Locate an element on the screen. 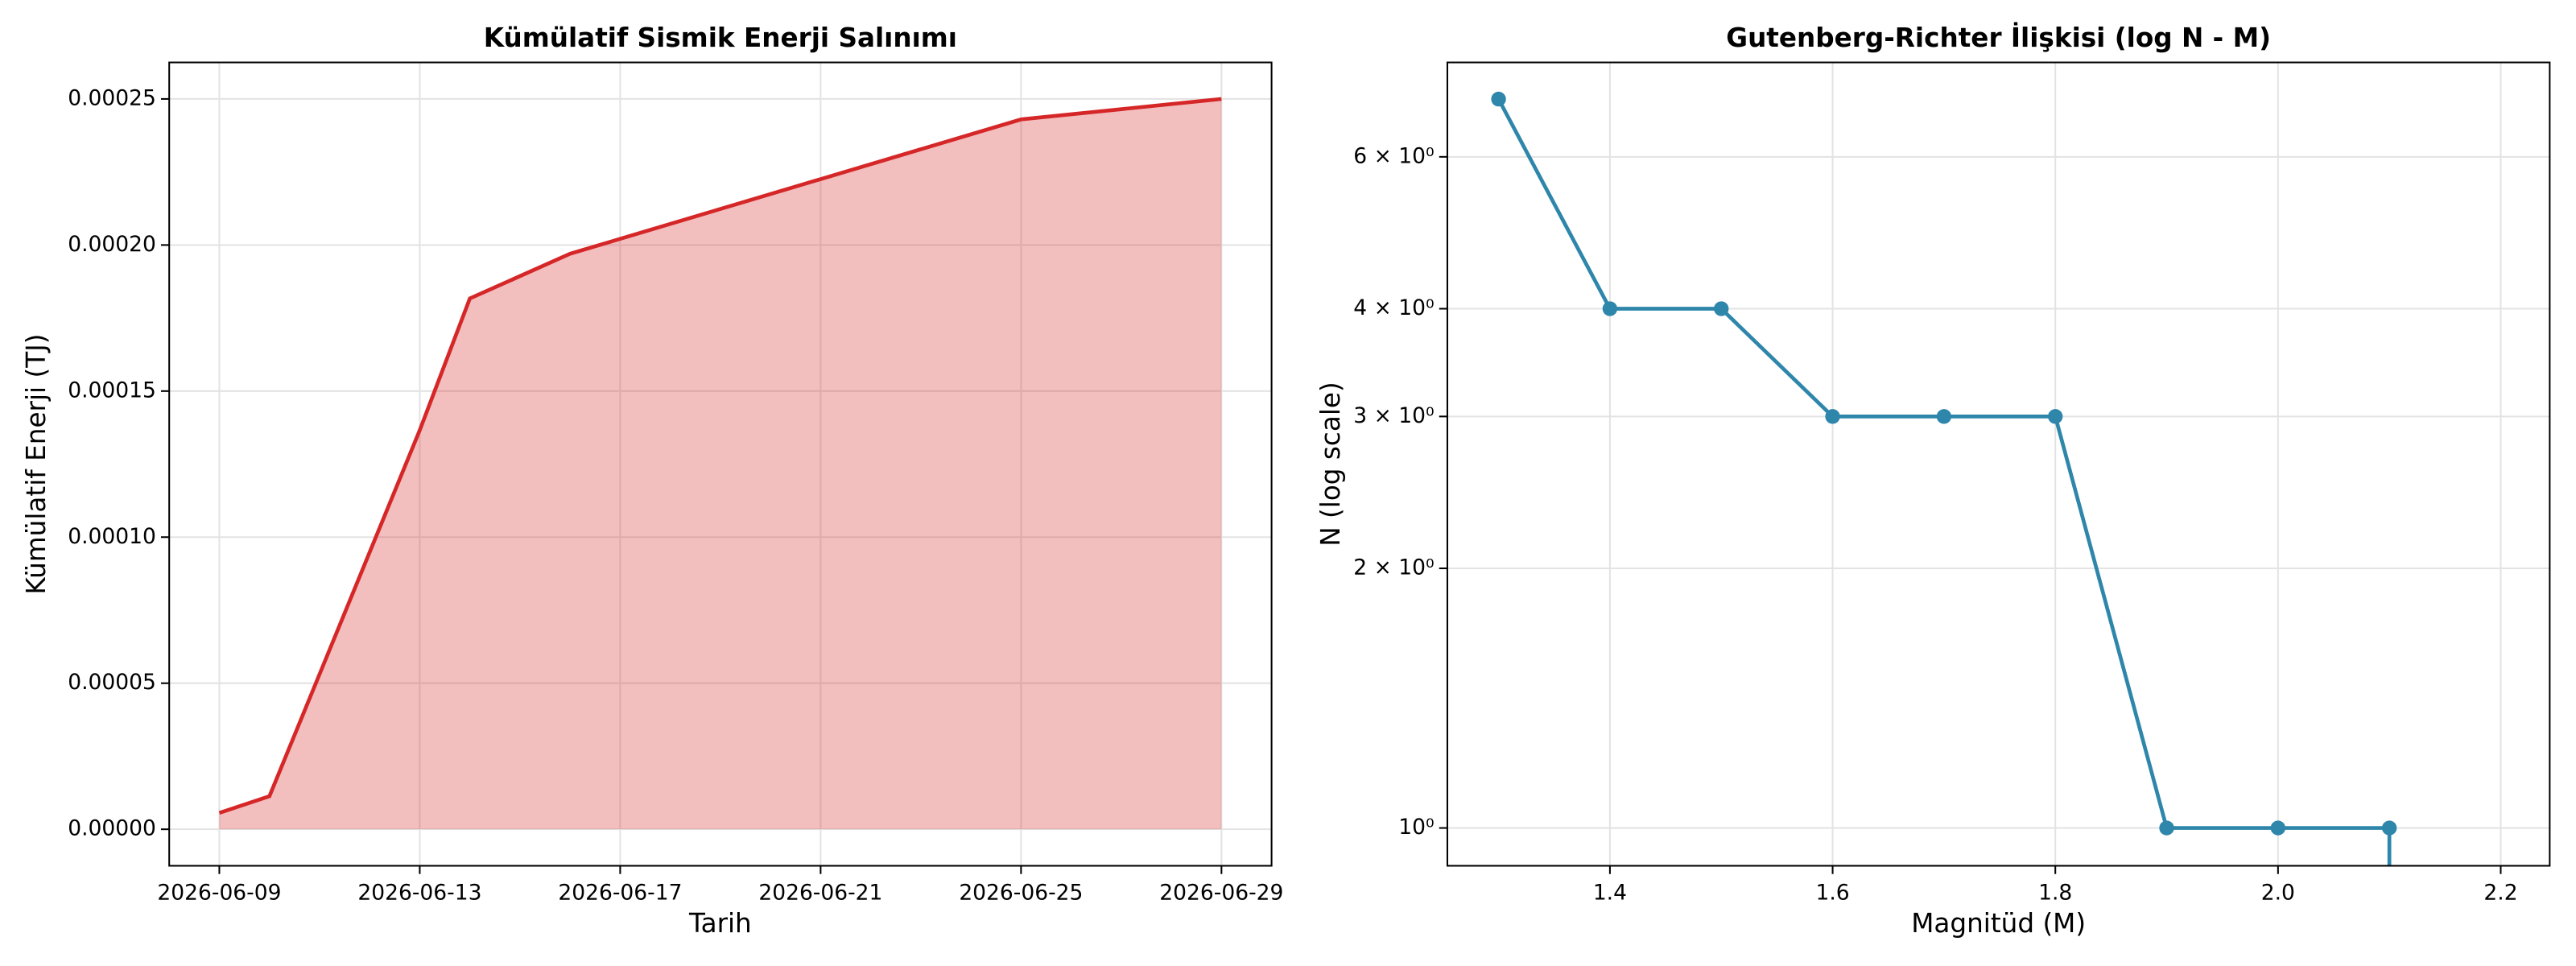 The image size is (2576, 966). y-axis-label: Kümülatif Enerji (TJ) is located at coordinates (36, 463).